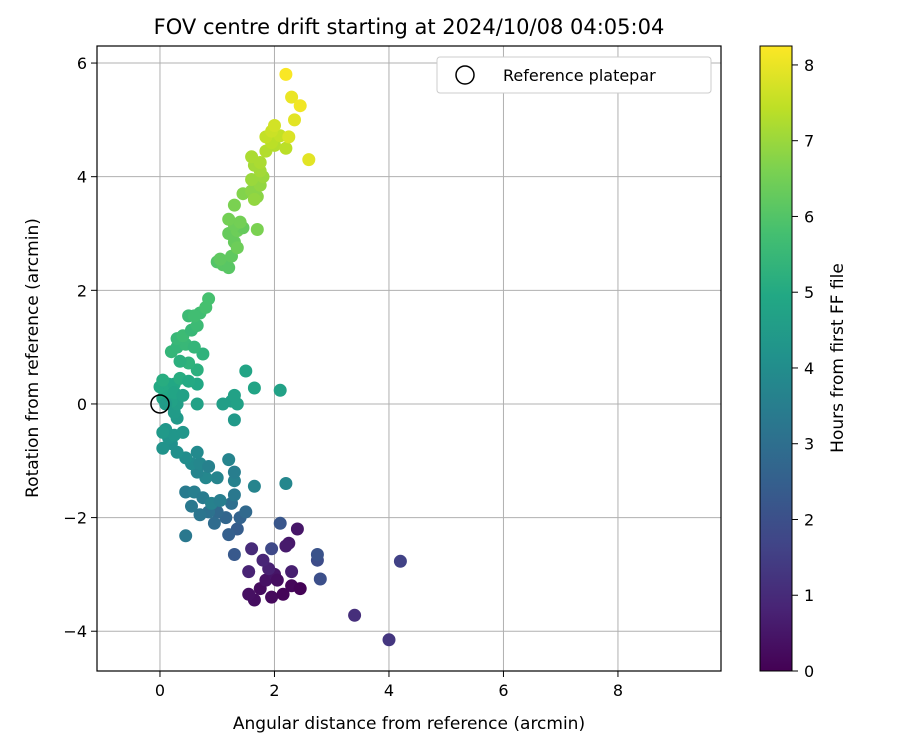 This screenshot has height=750, width=900. I want to click on colorbar-tick-label: 2, so click(809, 519).